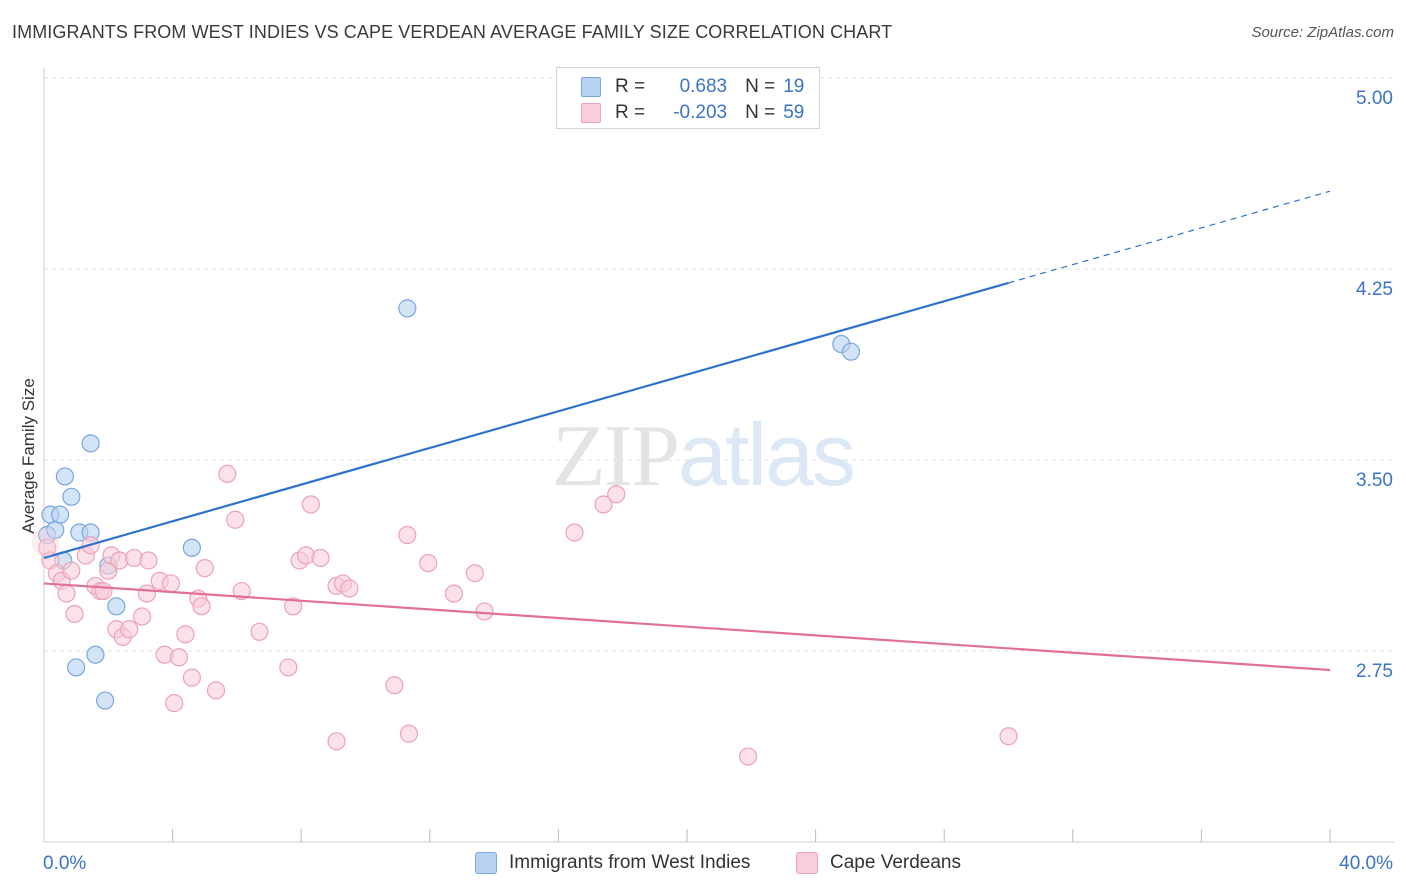 Image resolution: width=1406 pixels, height=892 pixels. Describe the element at coordinates (794, 86) in the screenshot. I see `legend-n-value: 19` at that location.